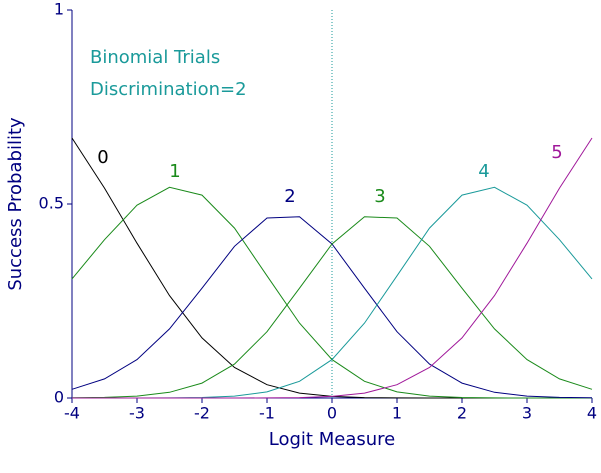  What do you see at coordinates (174, 171) in the screenshot?
I see `series-label: 1` at bounding box center [174, 171].